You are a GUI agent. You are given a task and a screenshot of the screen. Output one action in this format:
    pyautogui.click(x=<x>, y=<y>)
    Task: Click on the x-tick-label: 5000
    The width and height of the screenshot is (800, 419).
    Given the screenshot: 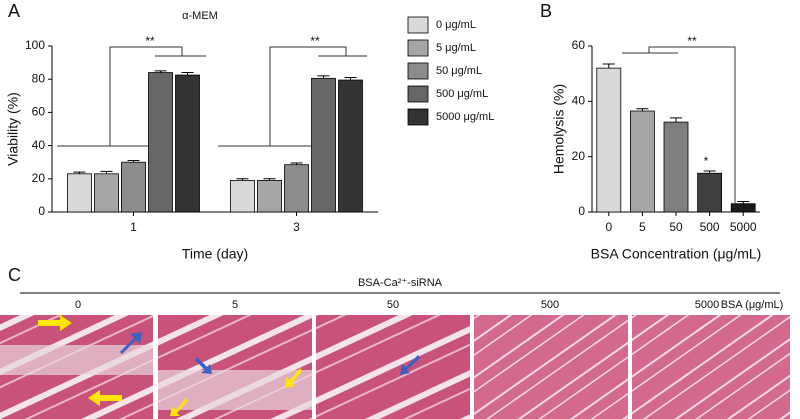 What is the action you would take?
    pyautogui.click(x=743, y=227)
    